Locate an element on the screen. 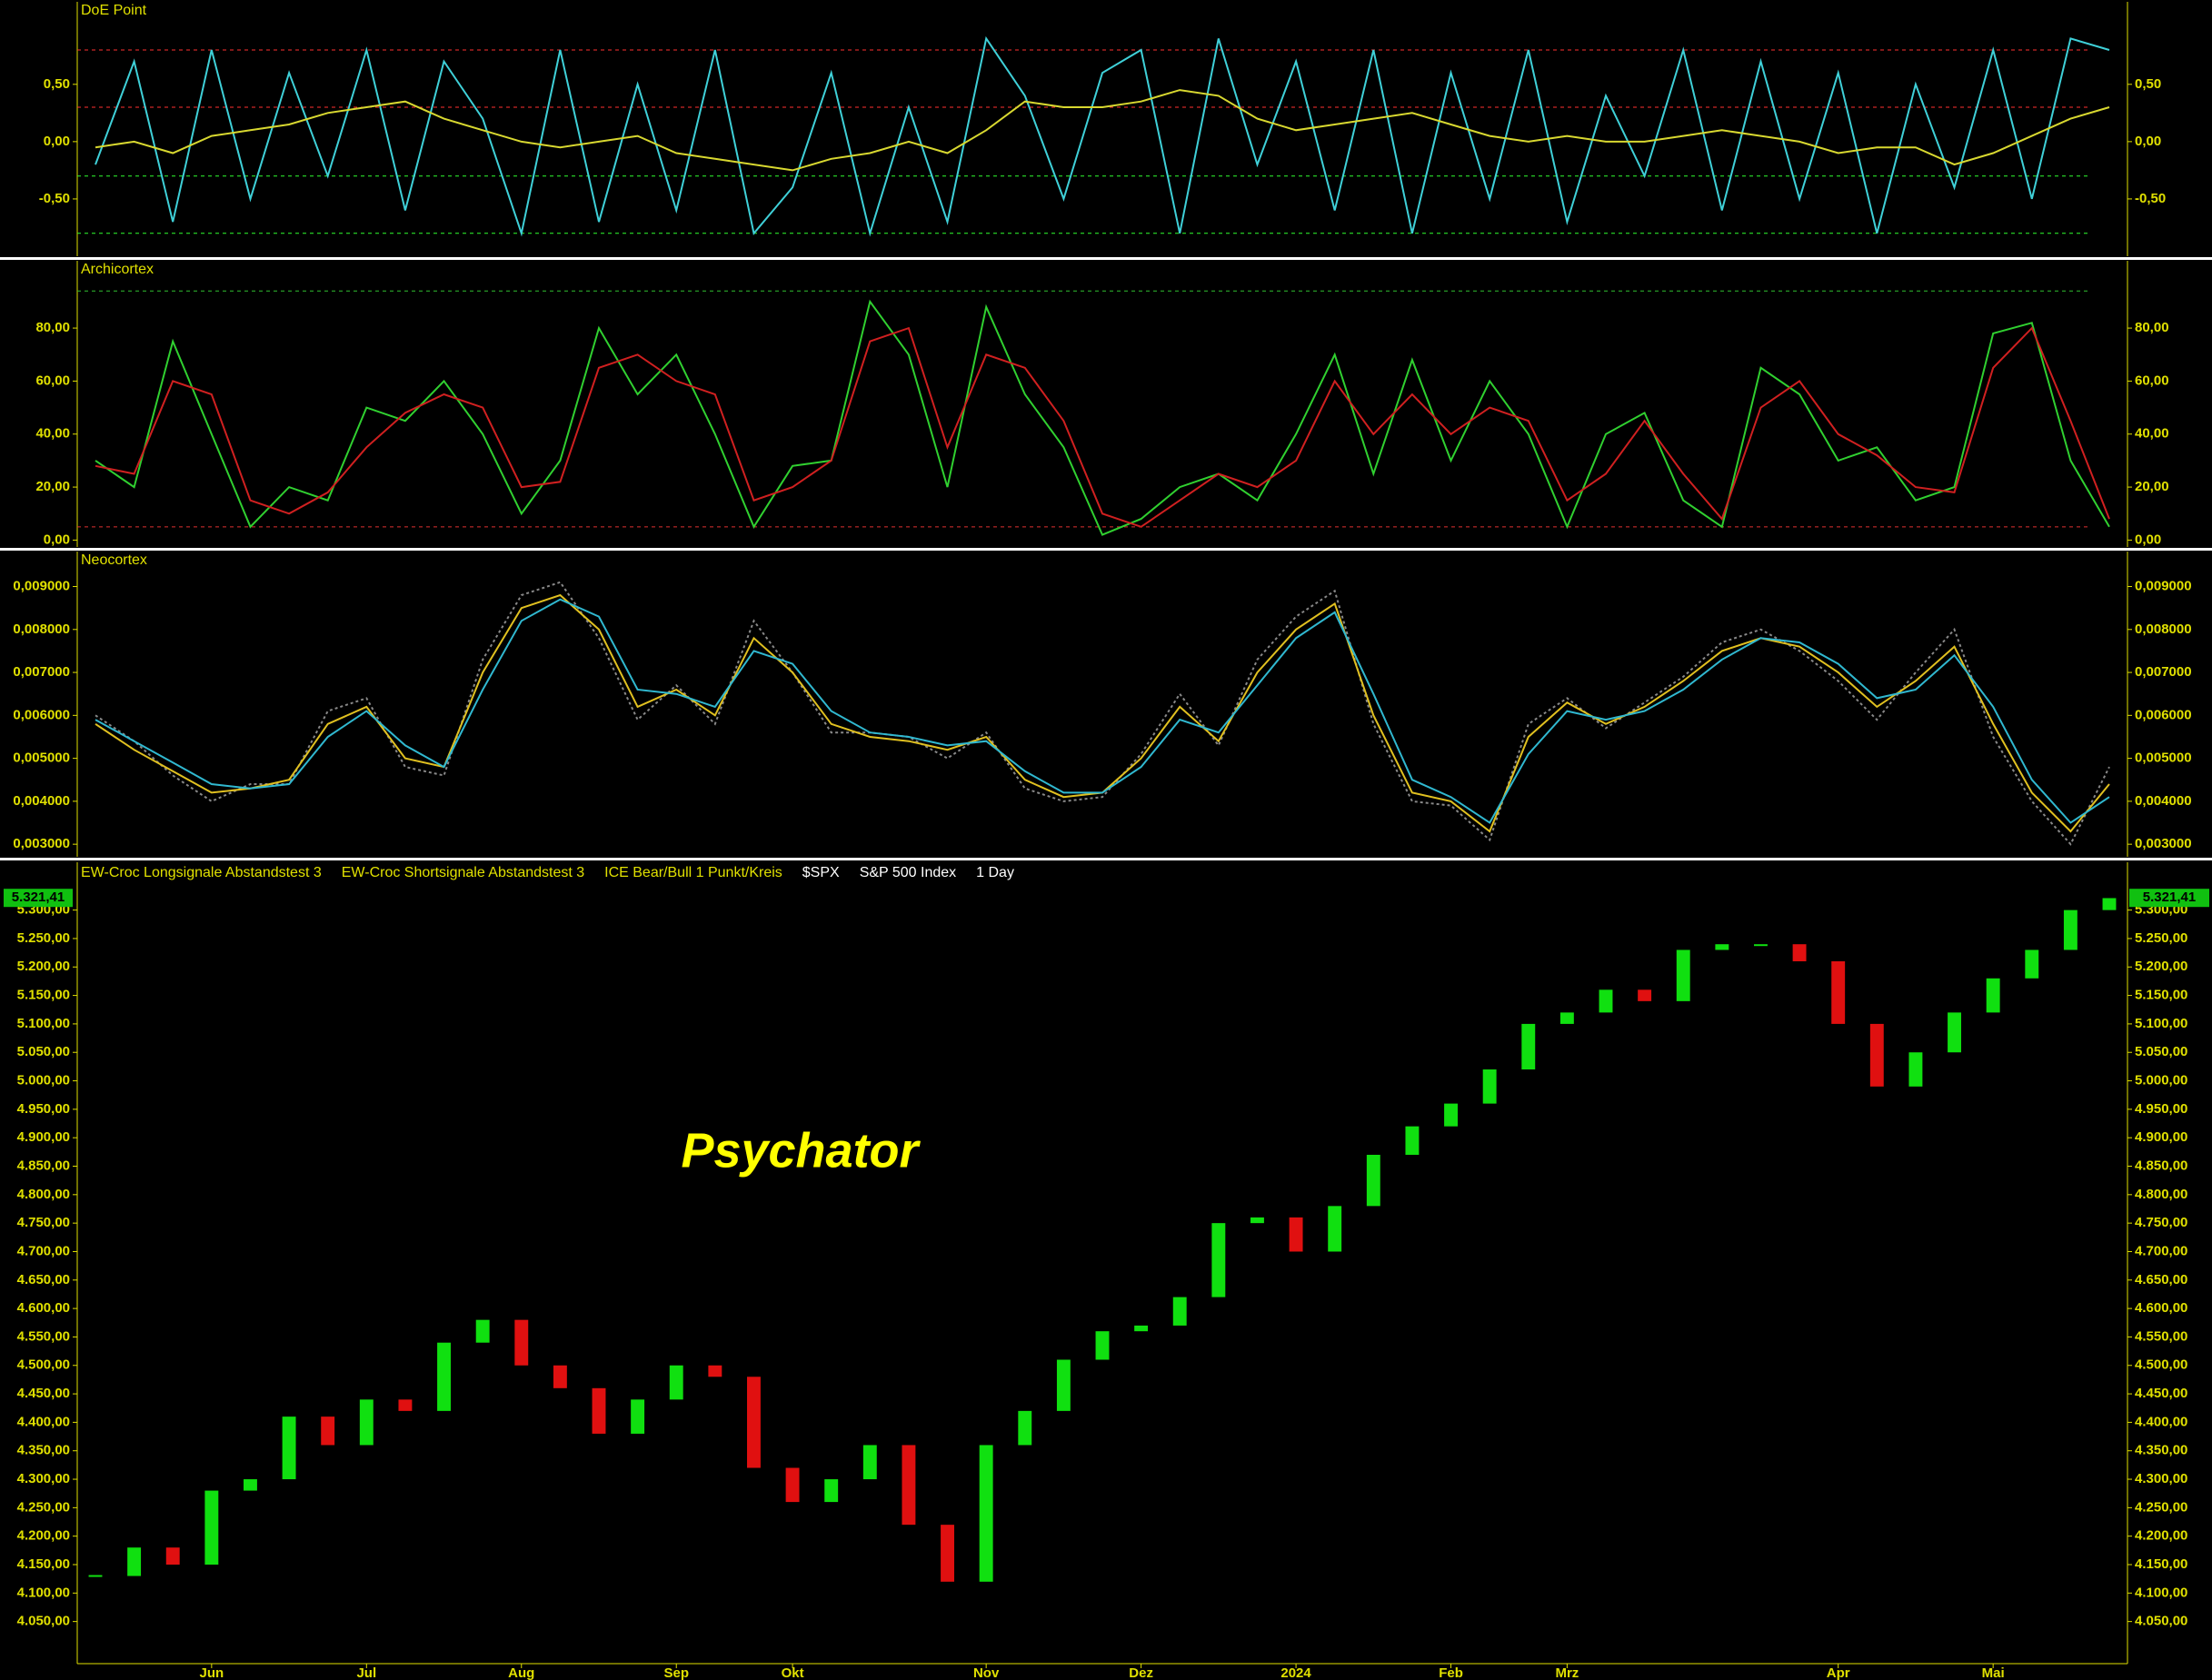  x-tick-label: Okt is located at coordinates (793, 1672).